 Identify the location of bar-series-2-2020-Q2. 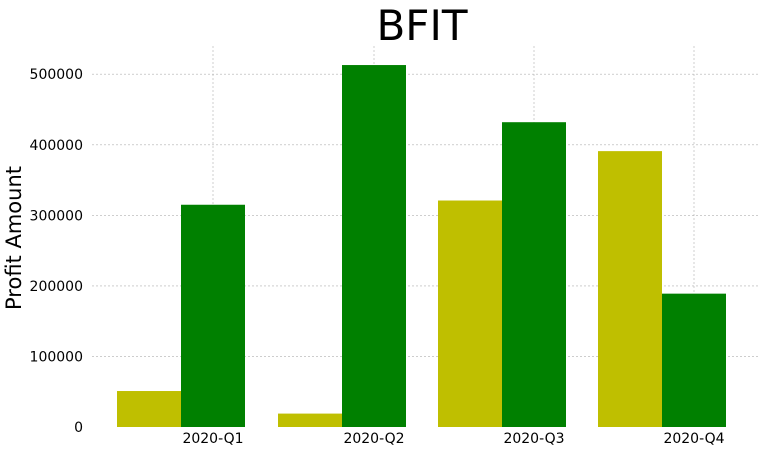
(374, 246).